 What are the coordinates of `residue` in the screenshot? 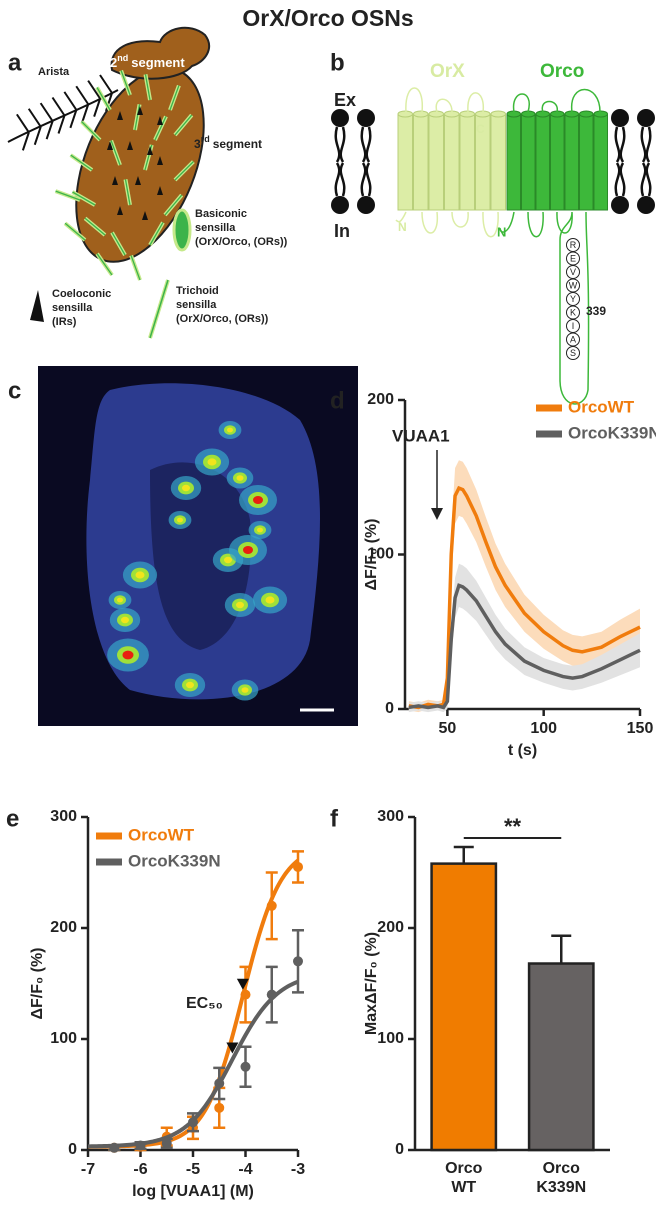 It's located at (573, 353).